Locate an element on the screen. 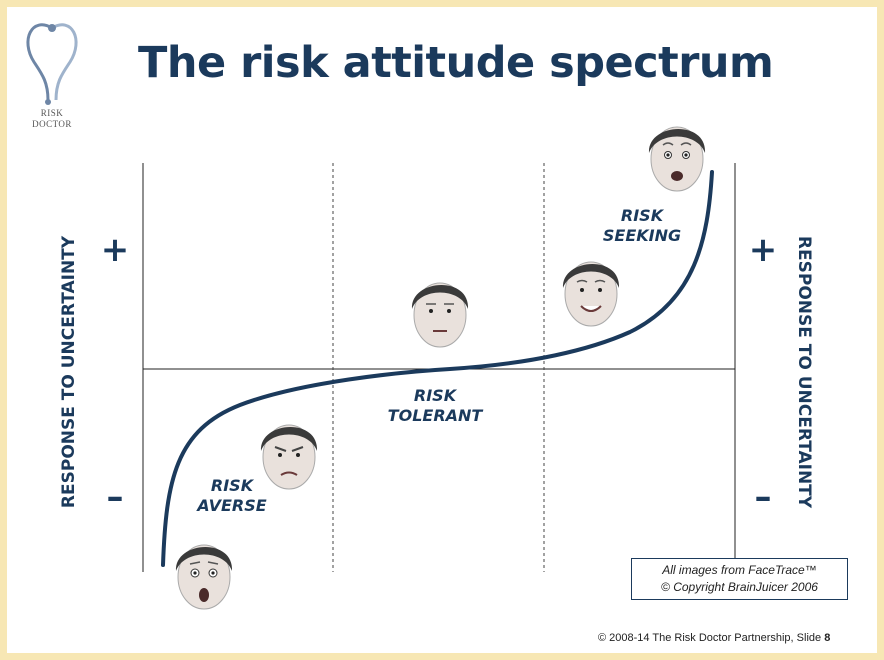  risk-tolerant-line1: RISK is located at coordinates (435, 395).